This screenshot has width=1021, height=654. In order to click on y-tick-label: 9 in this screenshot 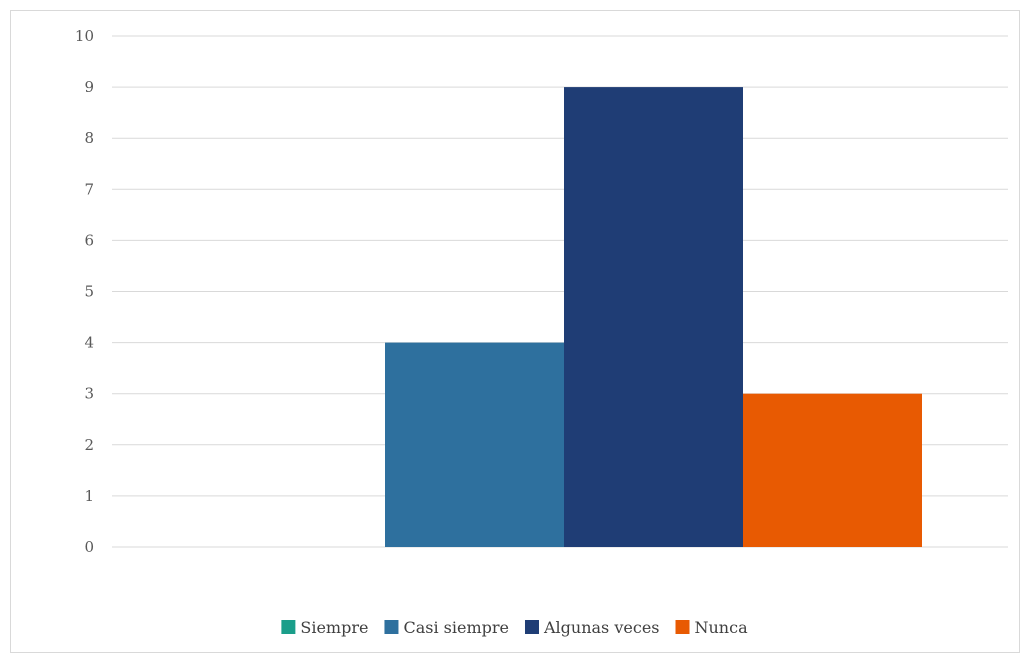, I will do `click(89, 87)`.